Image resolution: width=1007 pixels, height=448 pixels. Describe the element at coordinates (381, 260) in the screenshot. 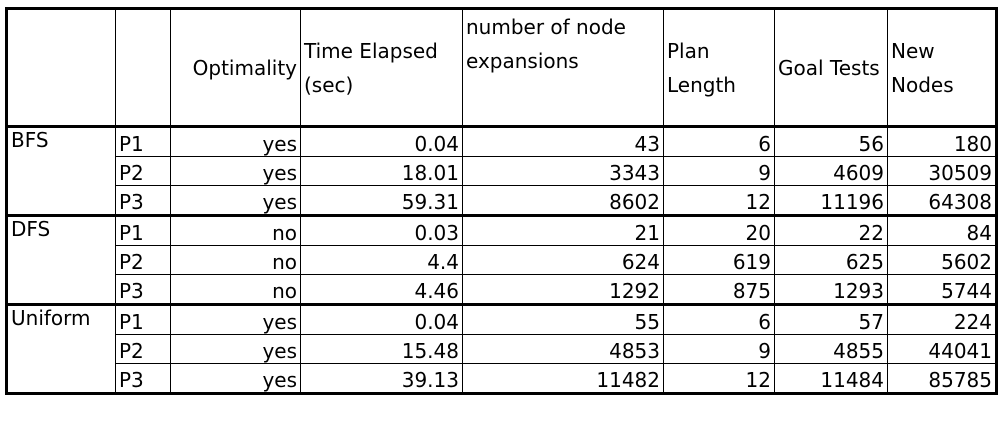

I see `time-cell: 4.4` at that location.